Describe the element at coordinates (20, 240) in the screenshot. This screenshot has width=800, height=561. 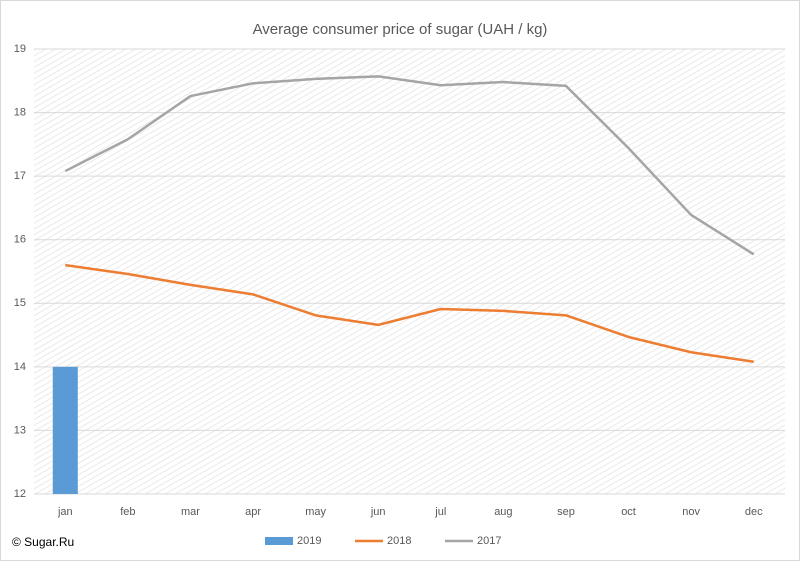
I see `y-tick-label: 16` at that location.